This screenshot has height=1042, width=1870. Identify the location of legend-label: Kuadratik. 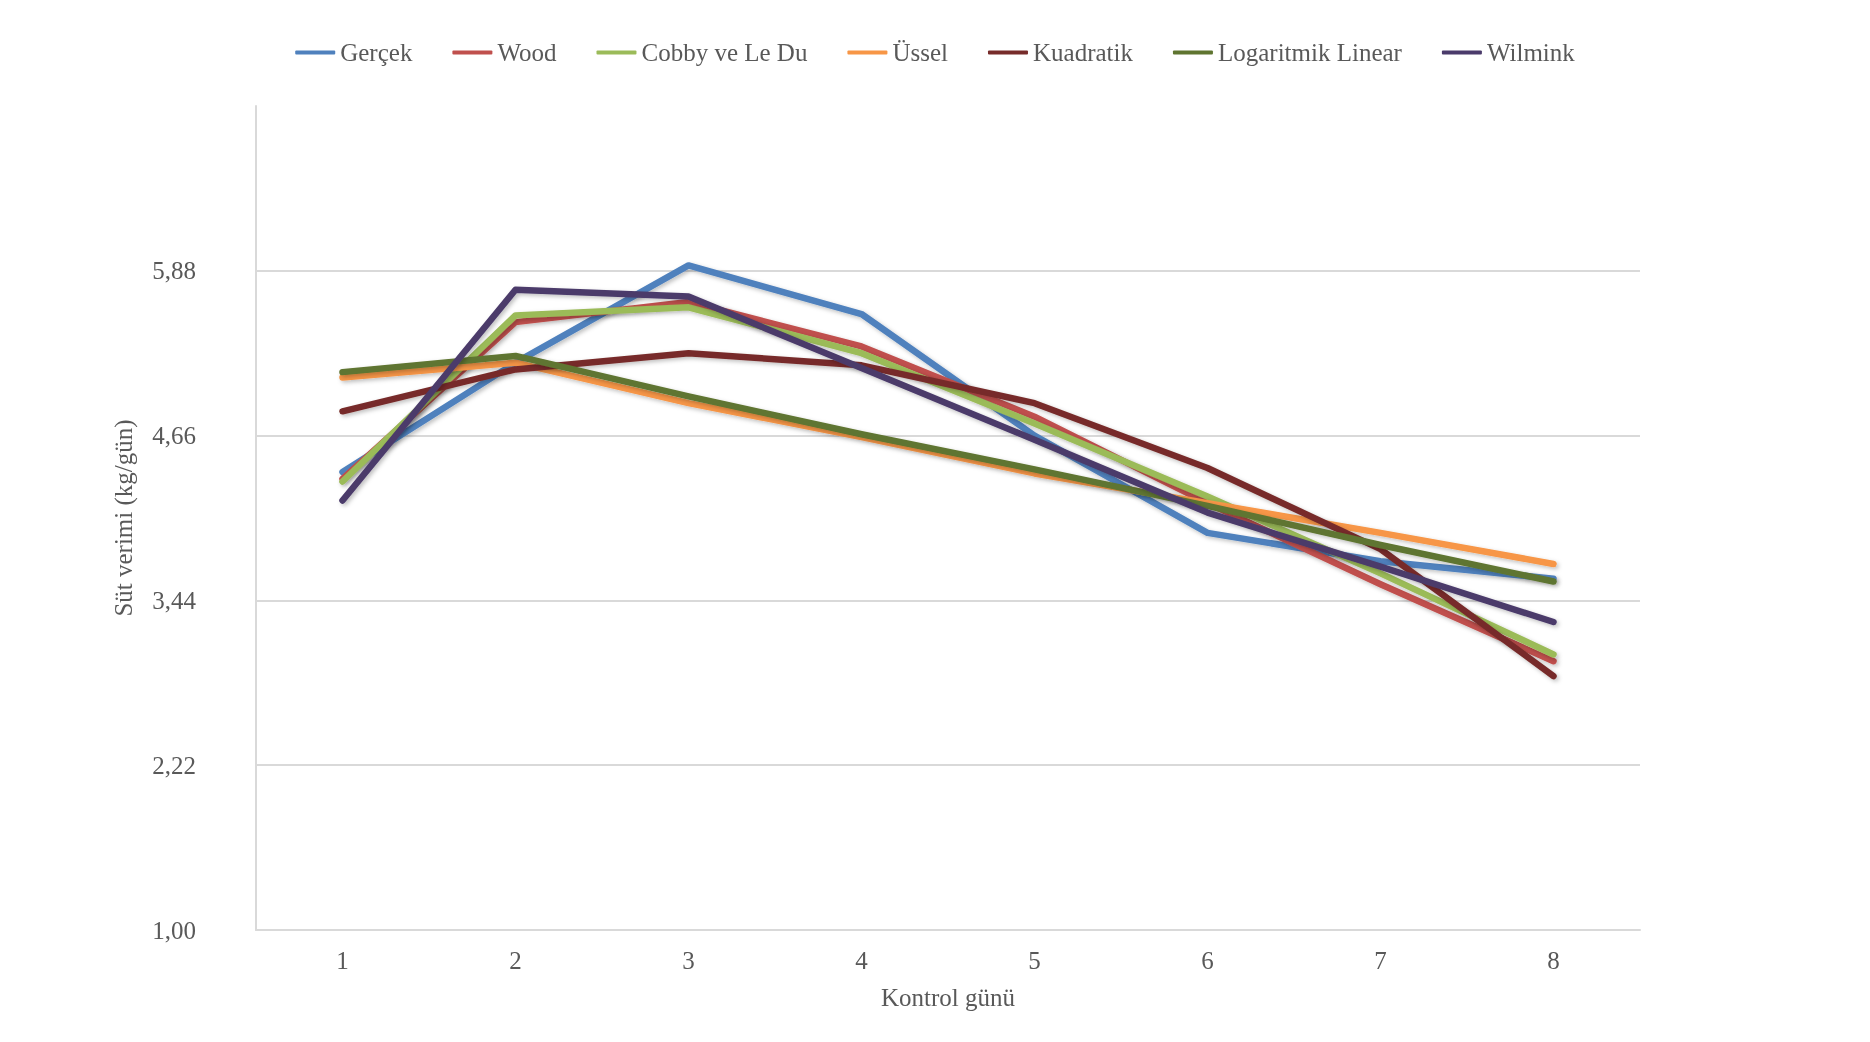
(1083, 52).